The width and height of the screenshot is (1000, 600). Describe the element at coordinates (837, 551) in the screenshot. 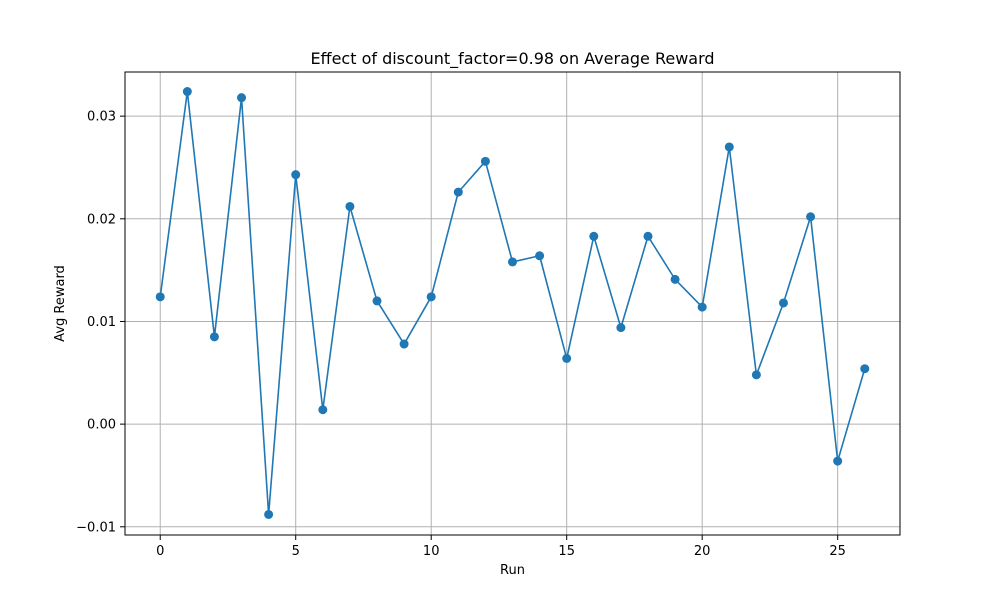

I see `x-tick-label: 25` at that location.